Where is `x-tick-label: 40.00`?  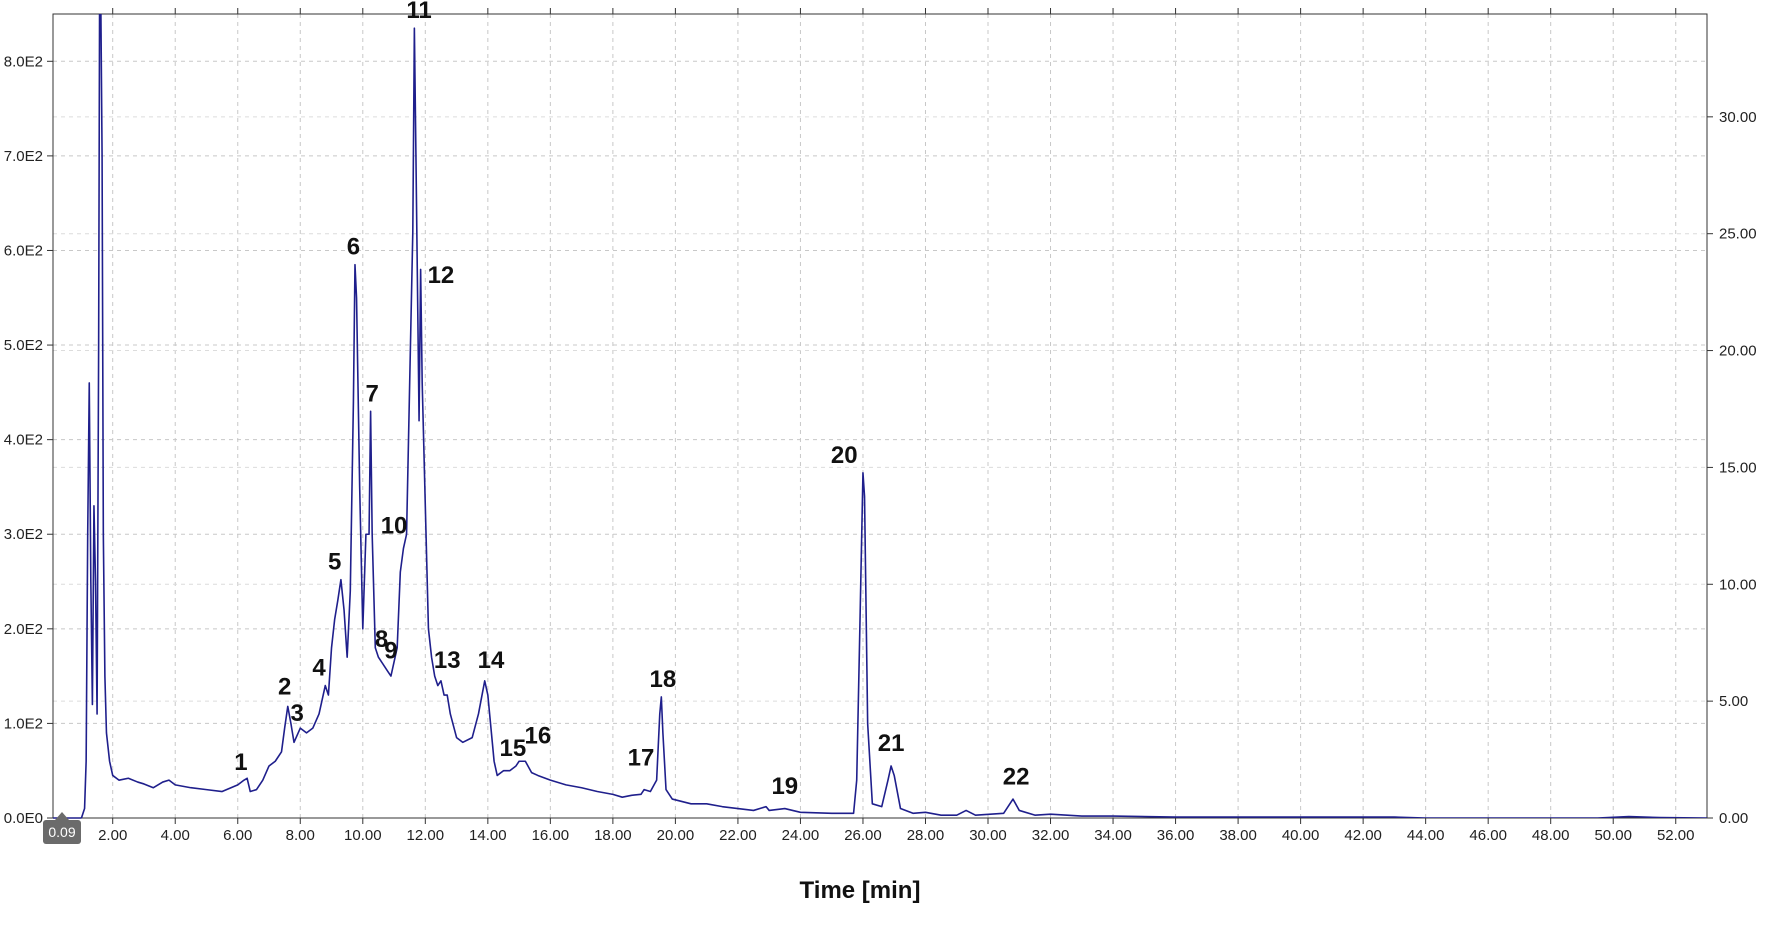 x-tick-label: 40.00 is located at coordinates (1301, 835).